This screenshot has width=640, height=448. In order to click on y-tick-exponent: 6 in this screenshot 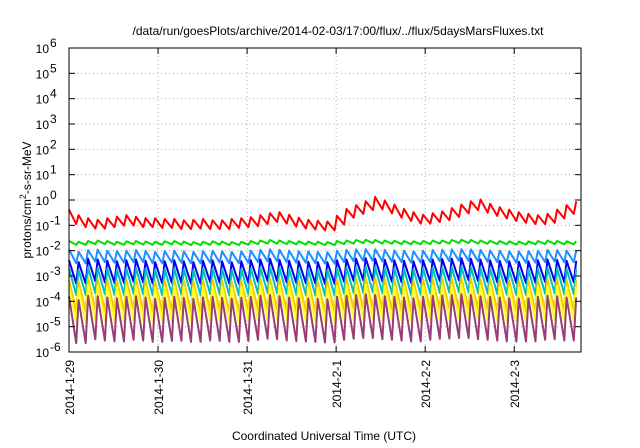, I will do `click(53, 43)`.